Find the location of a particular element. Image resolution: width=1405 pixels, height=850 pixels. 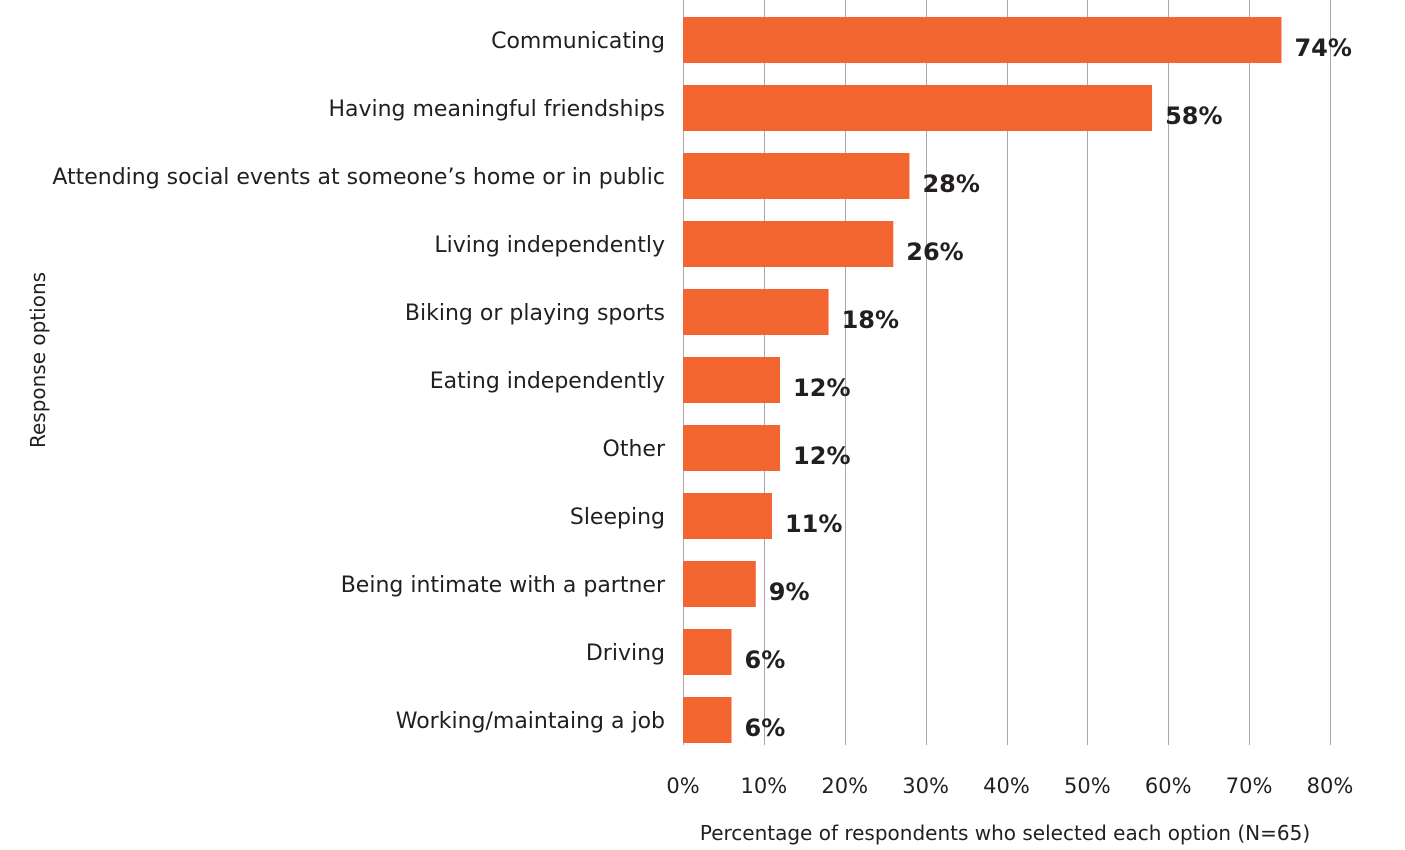

value-label: 11% is located at coordinates (813, 524).